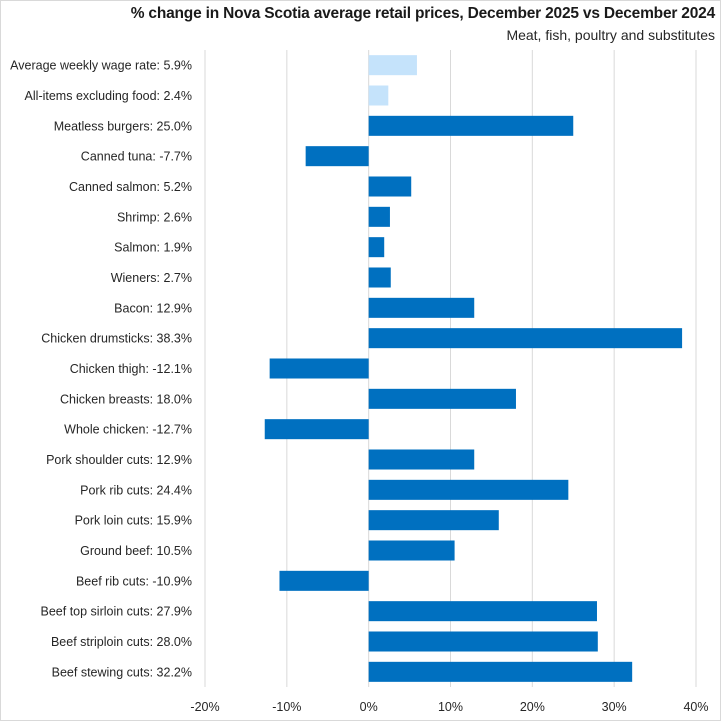  I want to click on category-label: Canned salmon: 5.2%, so click(130, 187).